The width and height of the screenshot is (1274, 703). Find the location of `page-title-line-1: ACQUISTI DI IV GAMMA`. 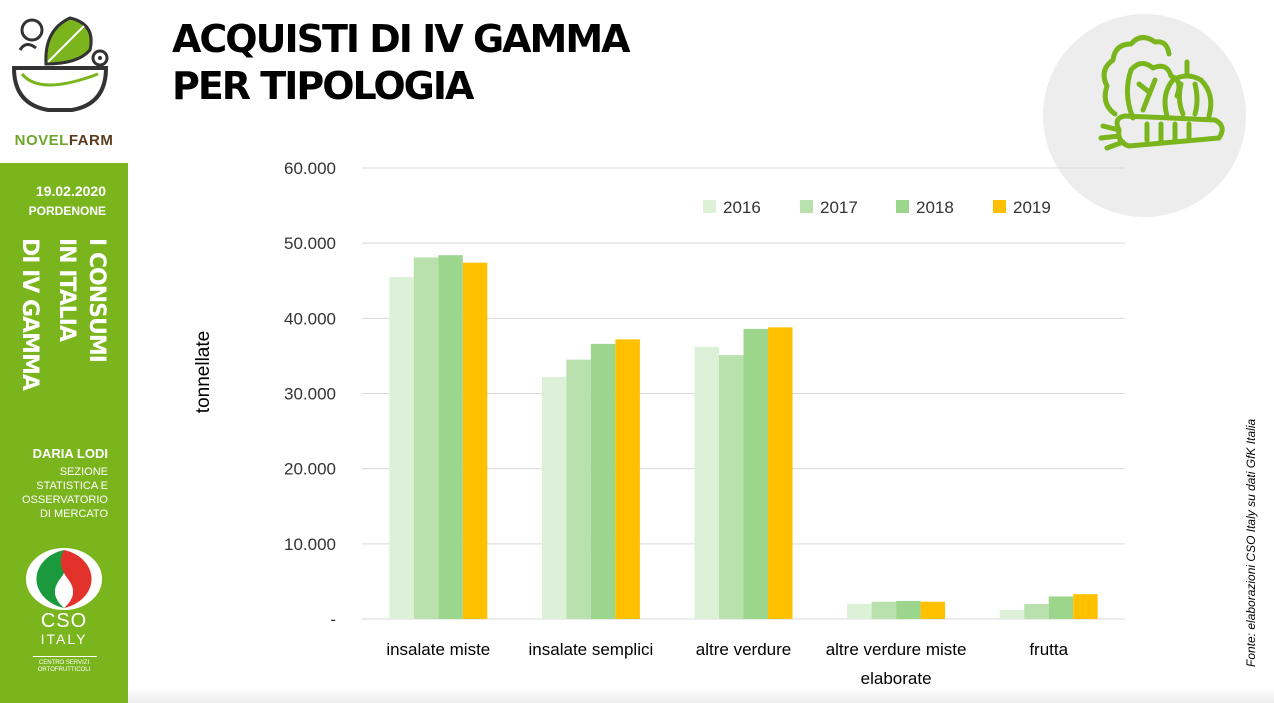

page-title-line-1: ACQUISTI DI IV GAMMA is located at coordinates (401, 39).